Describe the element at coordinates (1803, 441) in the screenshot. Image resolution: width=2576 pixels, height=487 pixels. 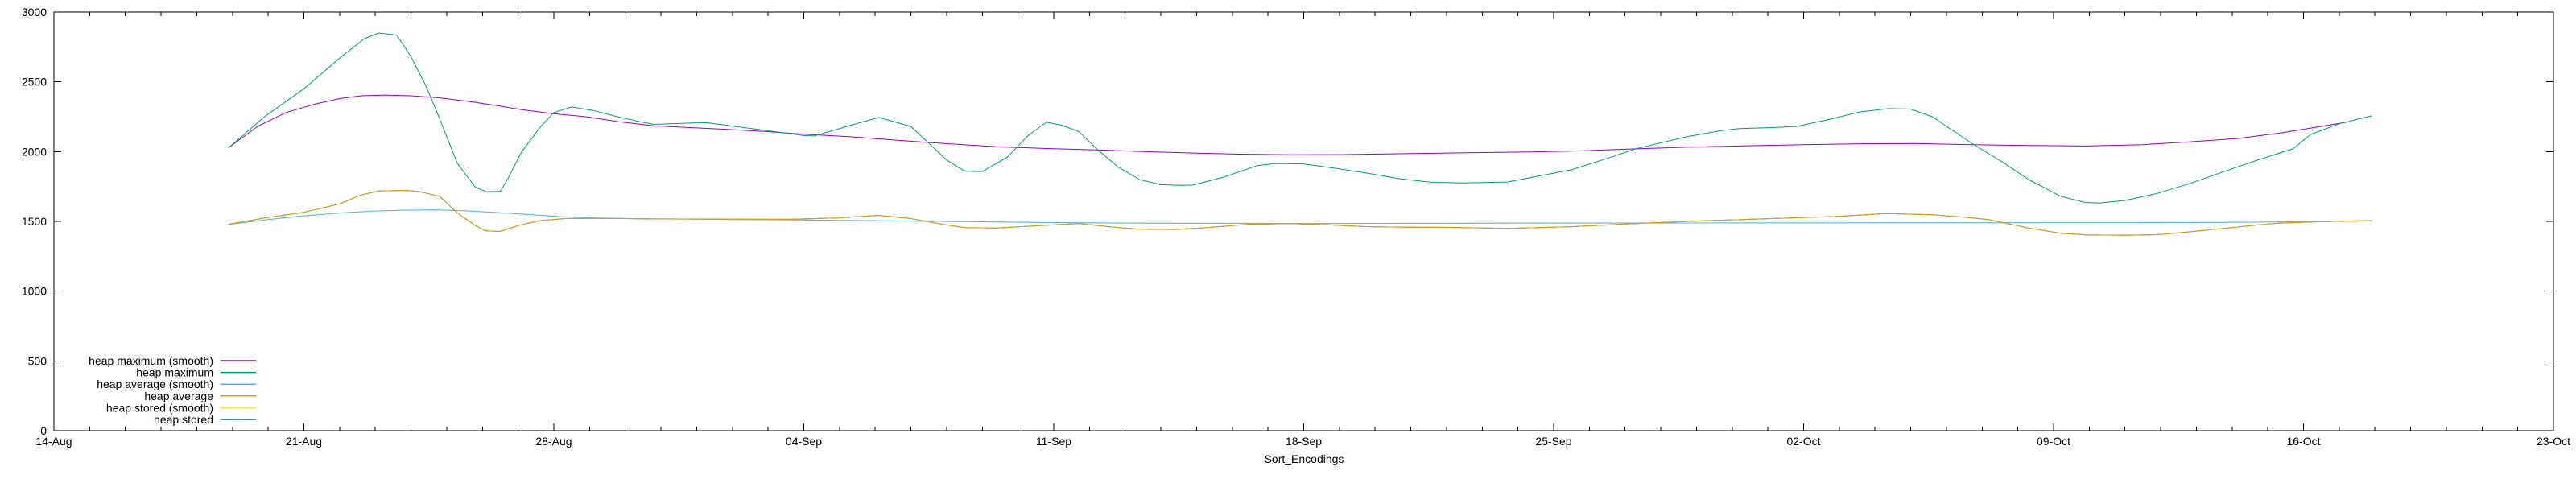
I see `x-tick-label: 02-Oct` at that location.